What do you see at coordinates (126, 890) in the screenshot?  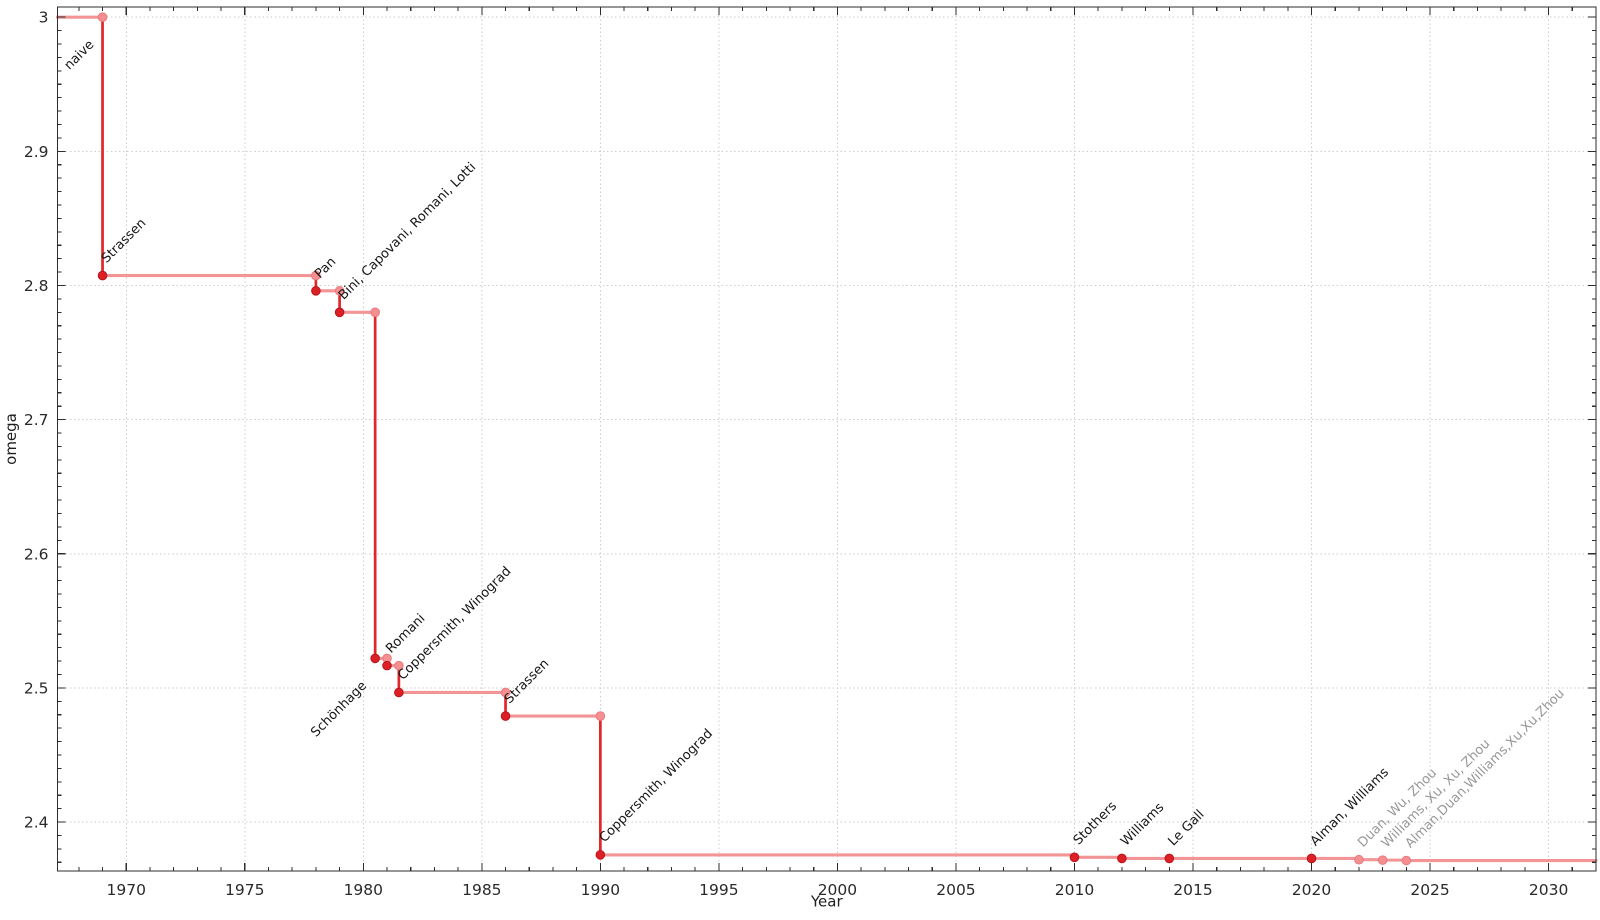 I see `x-tick-label: 1970` at bounding box center [126, 890].